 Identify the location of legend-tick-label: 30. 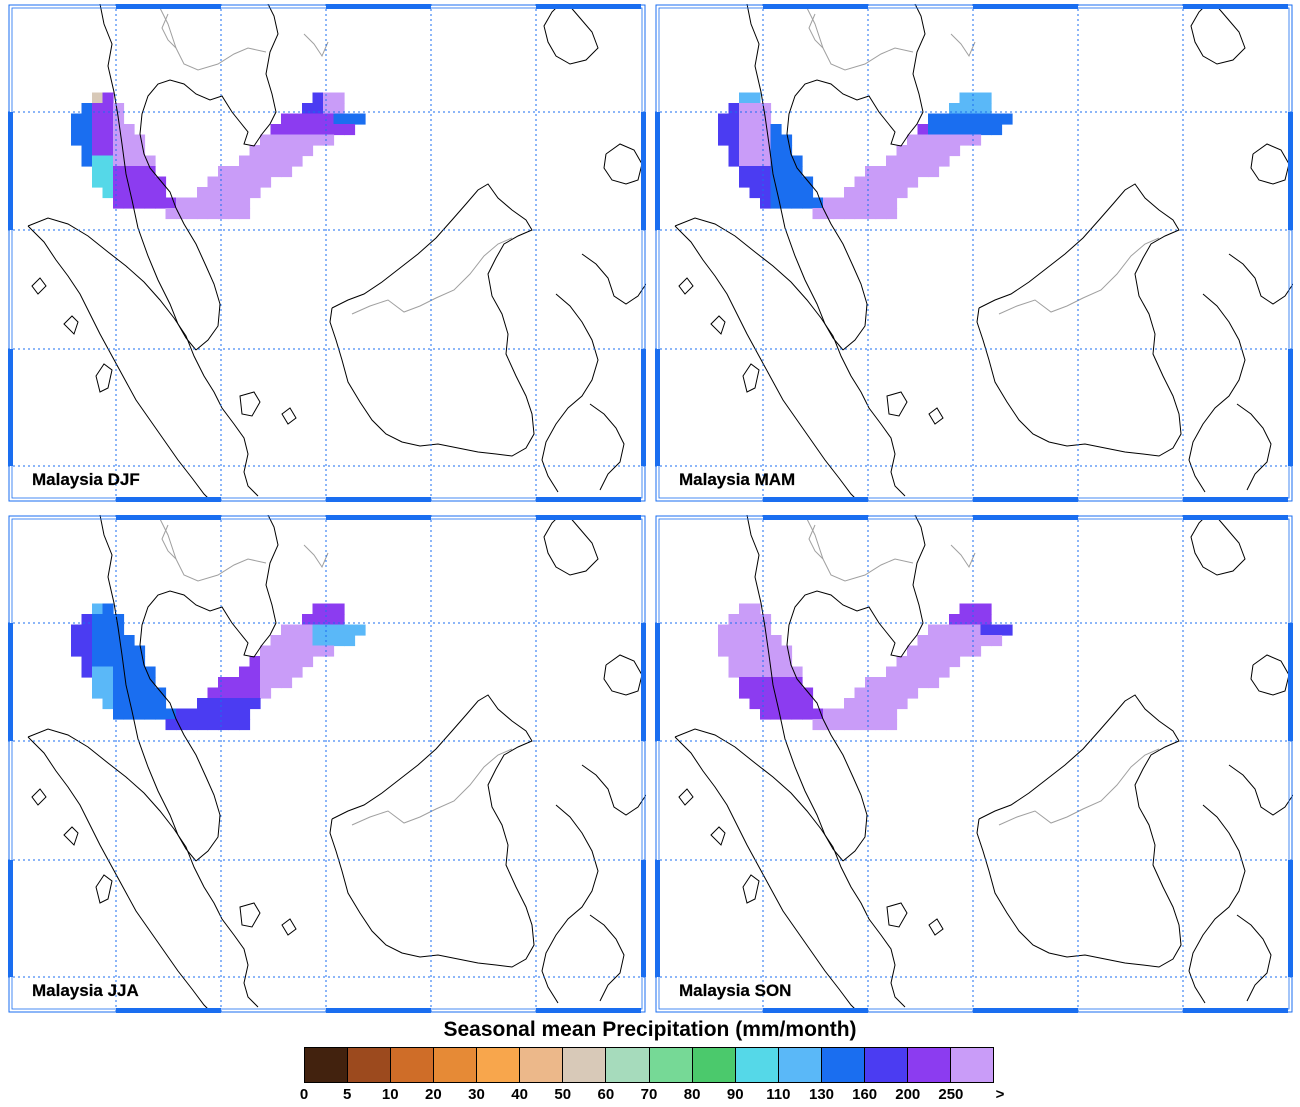
(476, 1094).